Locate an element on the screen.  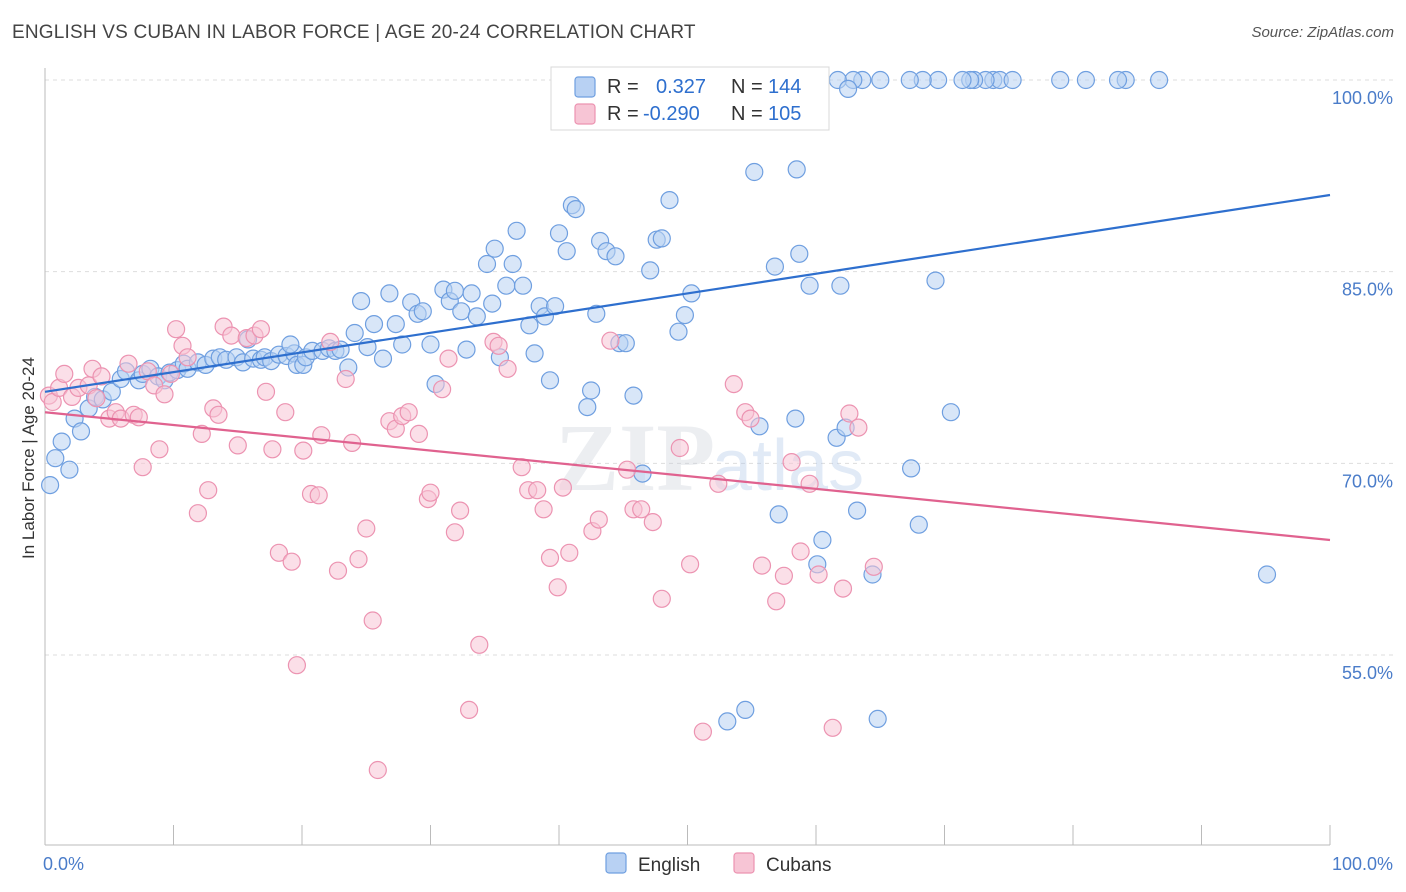
y-tick-labels: 100.0% 85.0% 70.0% 55.0% is located at coordinates (1362, 385).